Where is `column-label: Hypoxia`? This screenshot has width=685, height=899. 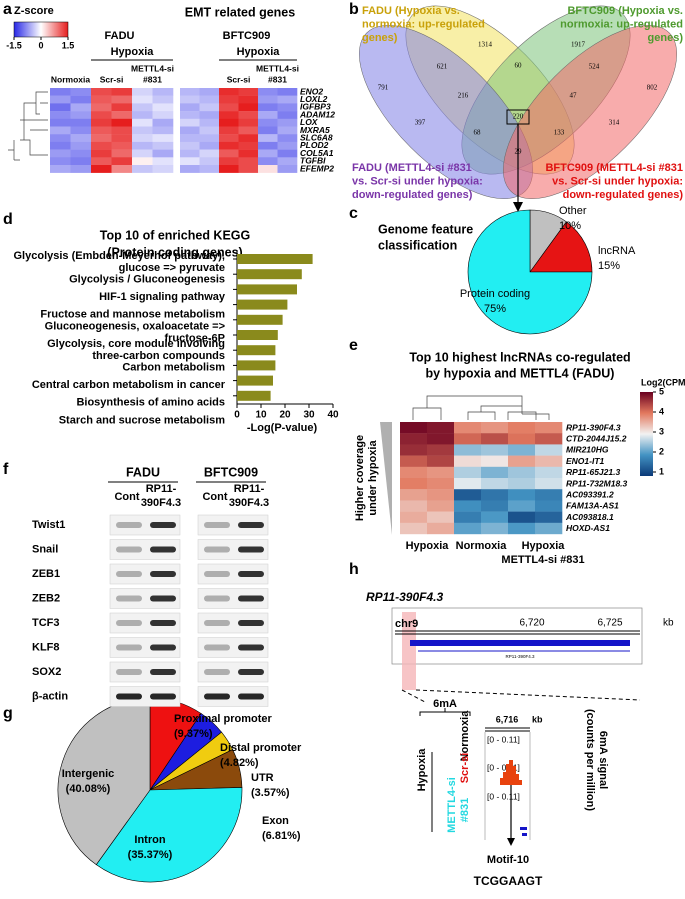
column-label: Hypoxia is located at coordinates (428, 546).